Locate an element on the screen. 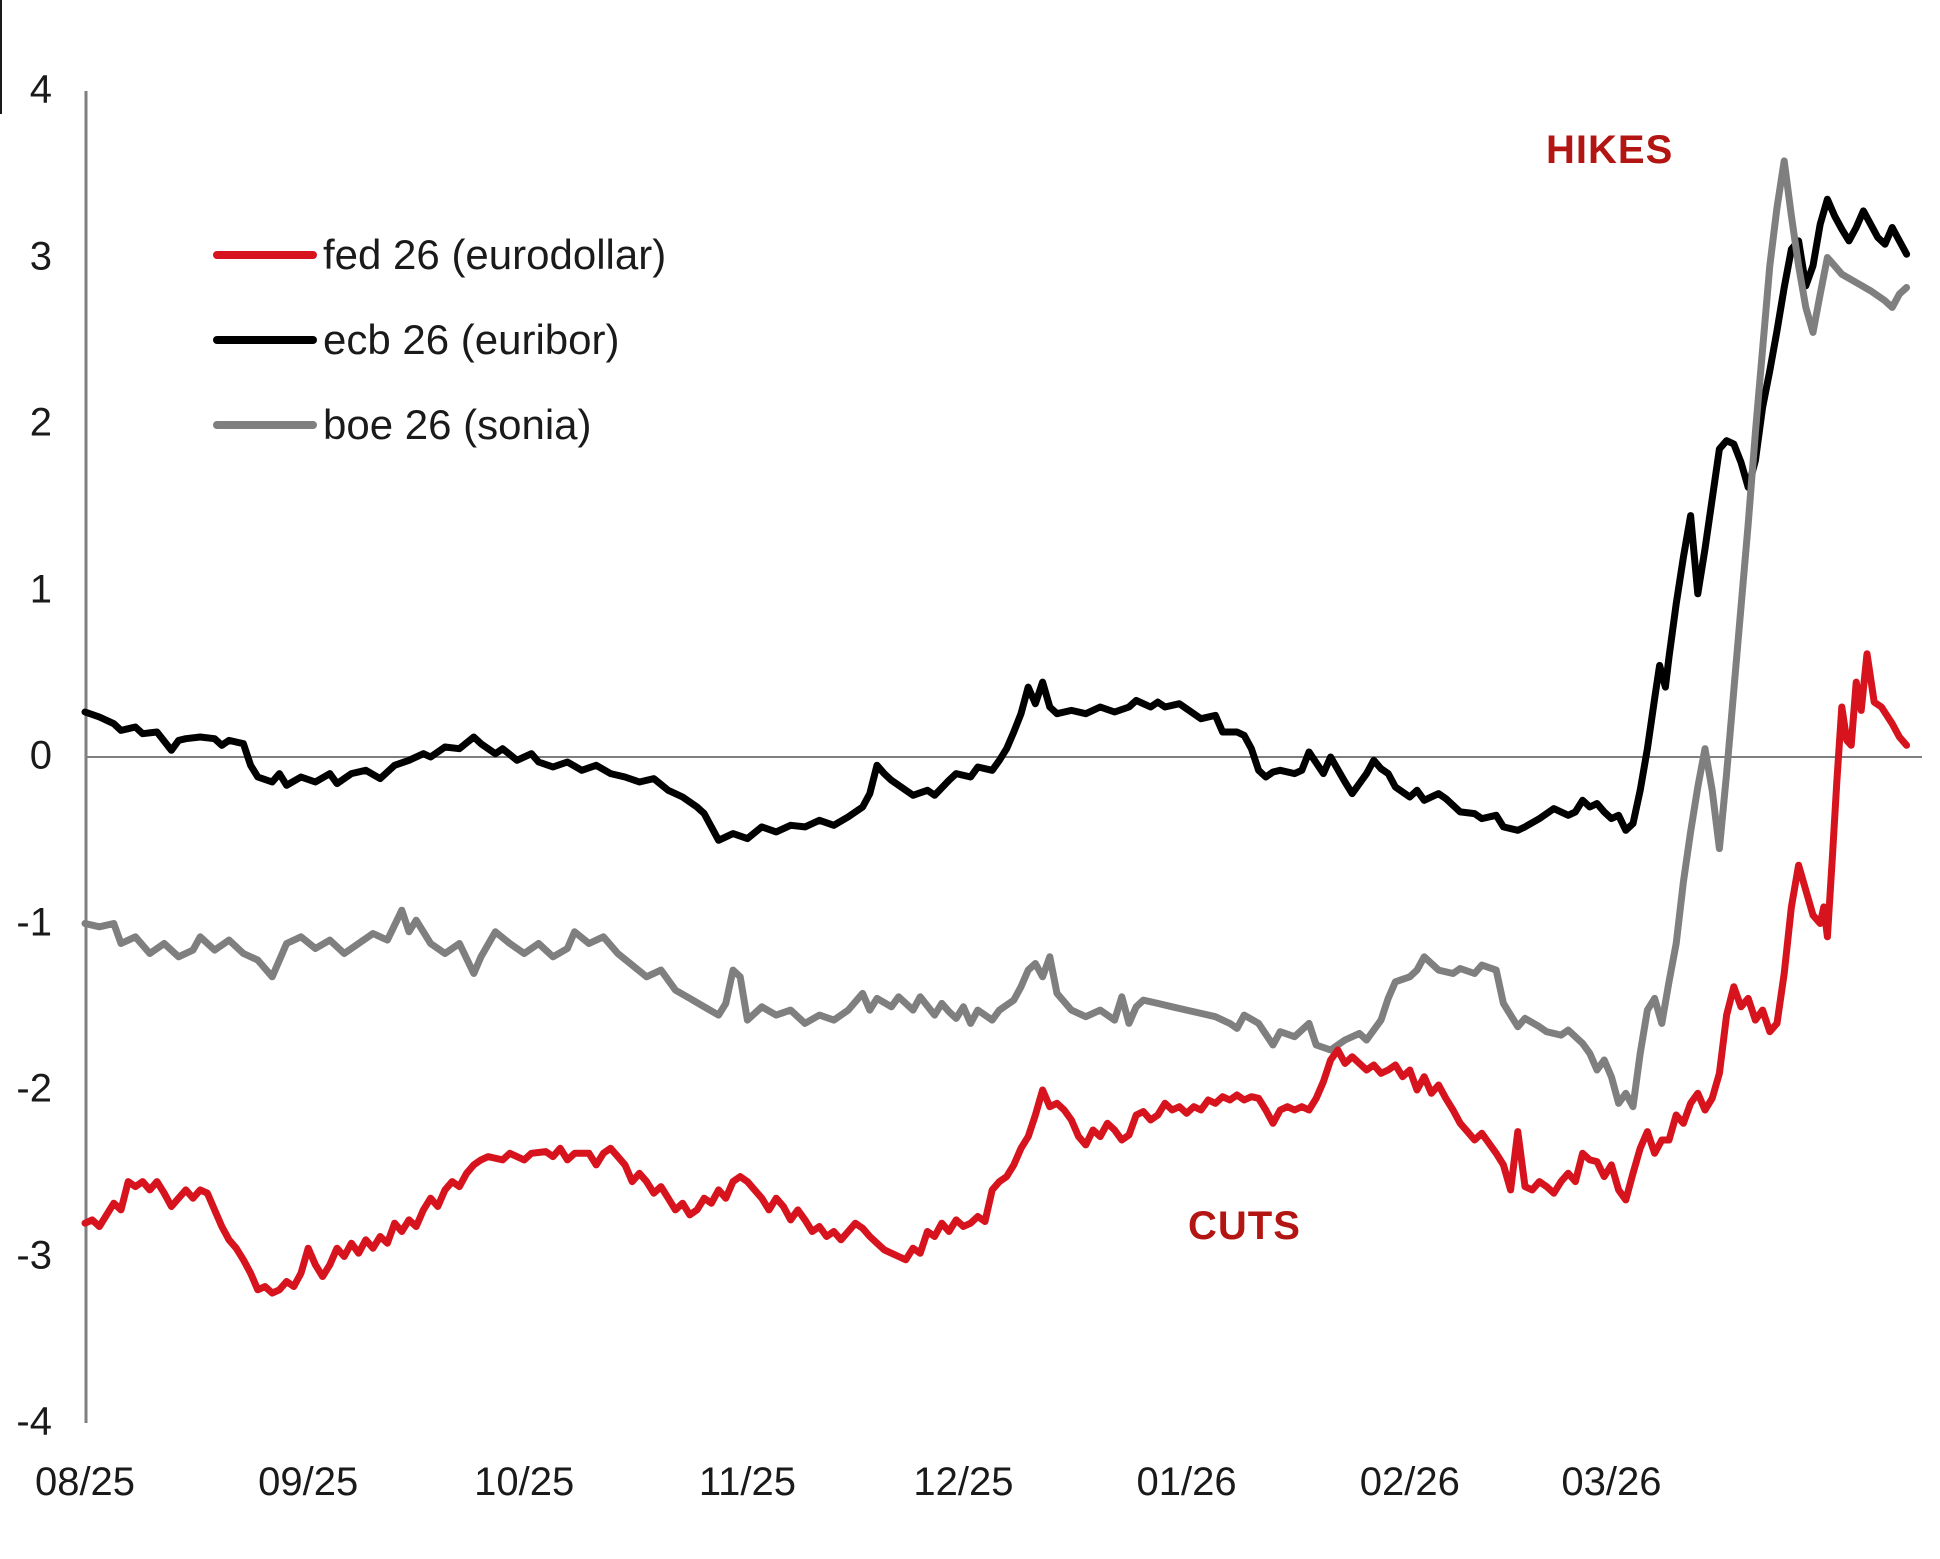 Image resolution: width=1940 pixels, height=1559 pixels. y-tick-label: -2 is located at coordinates (34, 1088).